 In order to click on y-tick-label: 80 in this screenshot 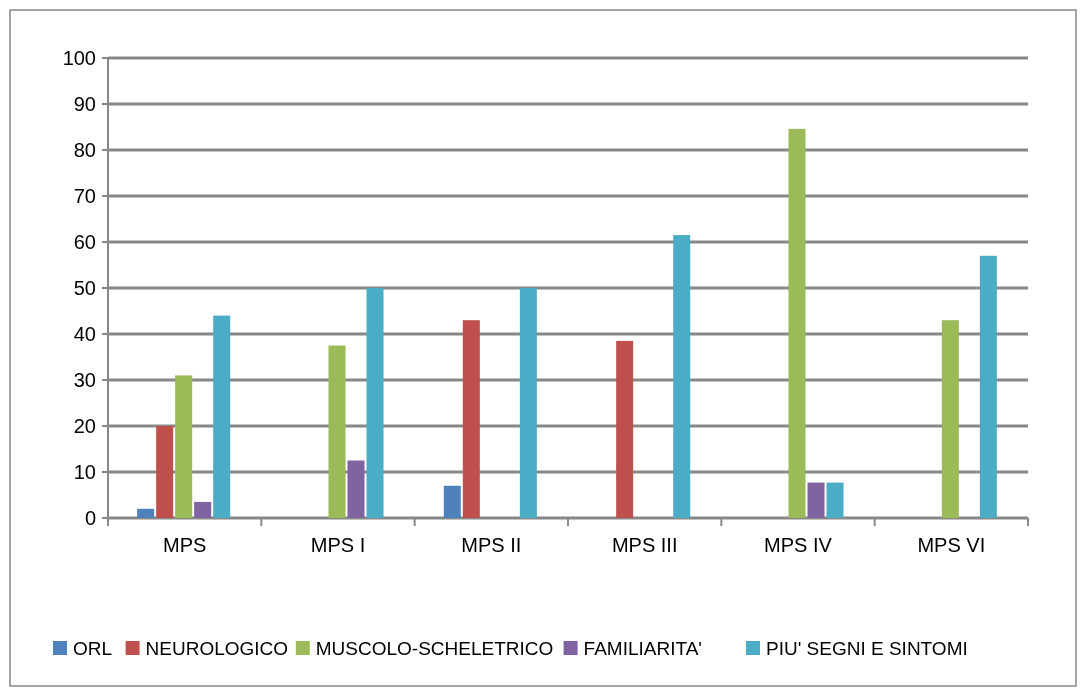, I will do `click(84, 150)`.